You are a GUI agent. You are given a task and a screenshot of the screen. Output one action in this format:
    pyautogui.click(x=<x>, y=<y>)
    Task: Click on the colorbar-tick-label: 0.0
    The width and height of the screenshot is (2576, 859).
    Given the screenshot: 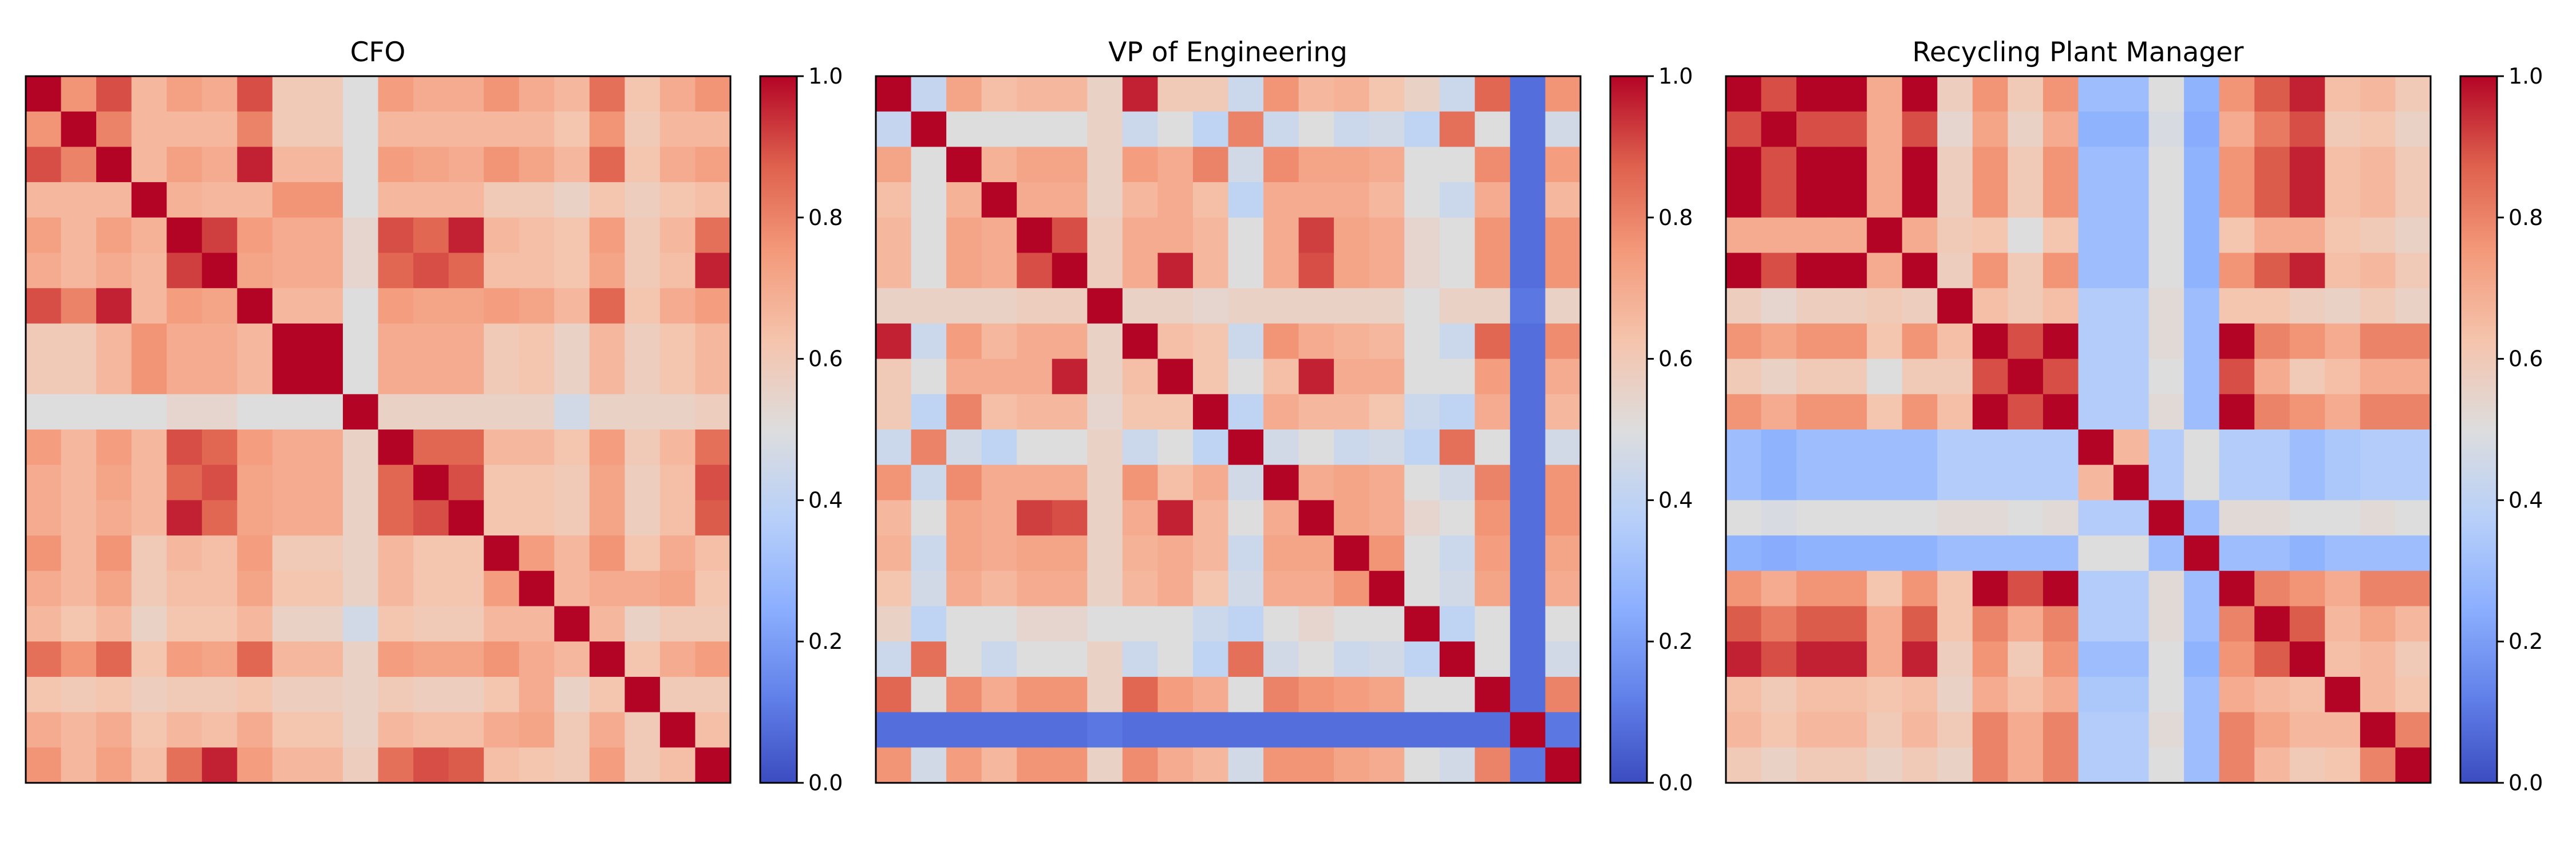 What is the action you would take?
    pyautogui.click(x=2525, y=782)
    